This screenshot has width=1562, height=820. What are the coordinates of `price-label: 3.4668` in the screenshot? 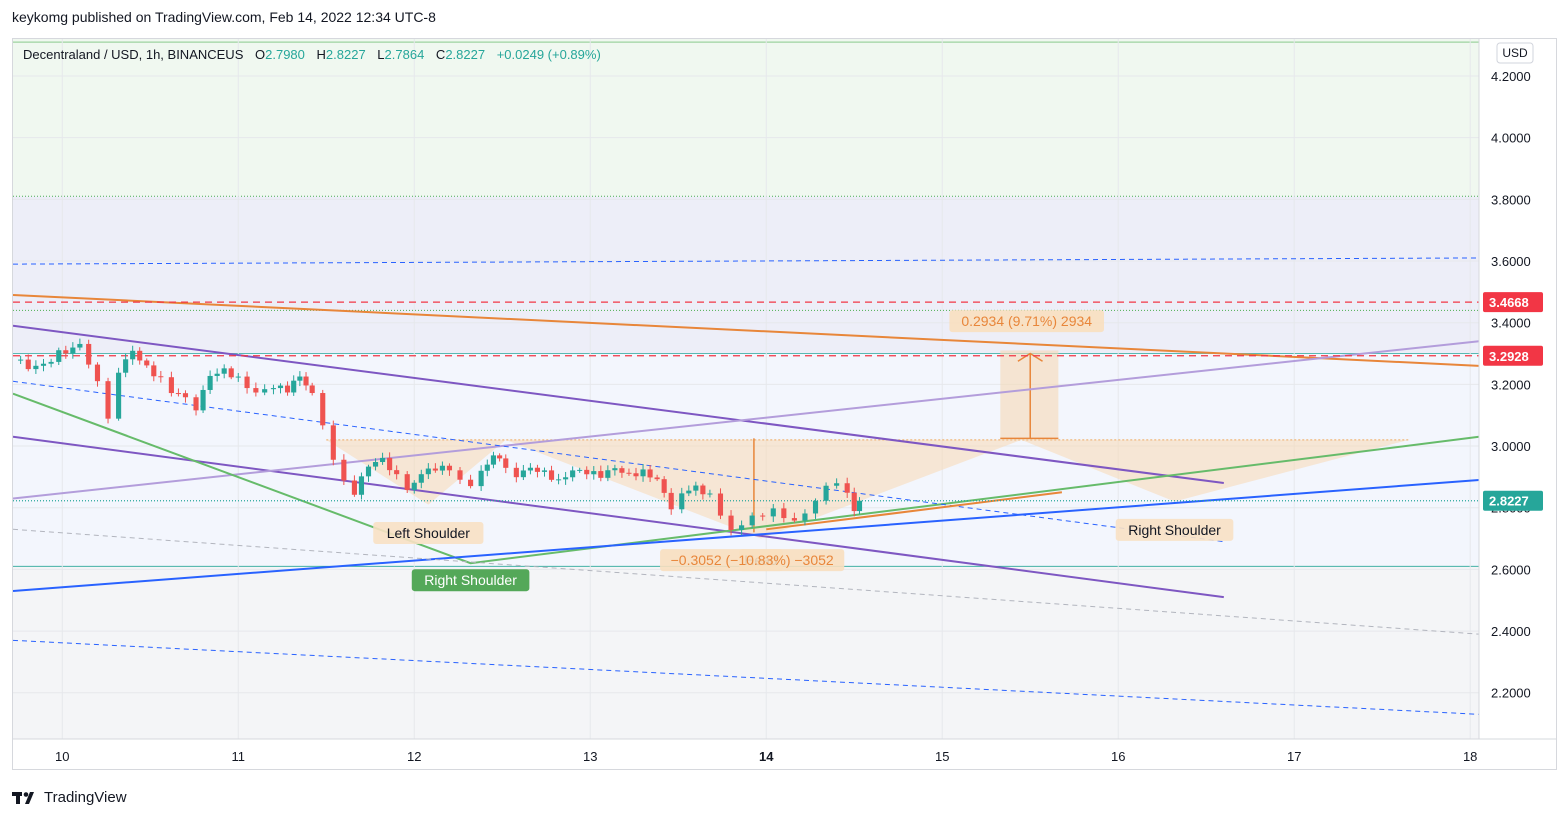 It's located at (1513, 302).